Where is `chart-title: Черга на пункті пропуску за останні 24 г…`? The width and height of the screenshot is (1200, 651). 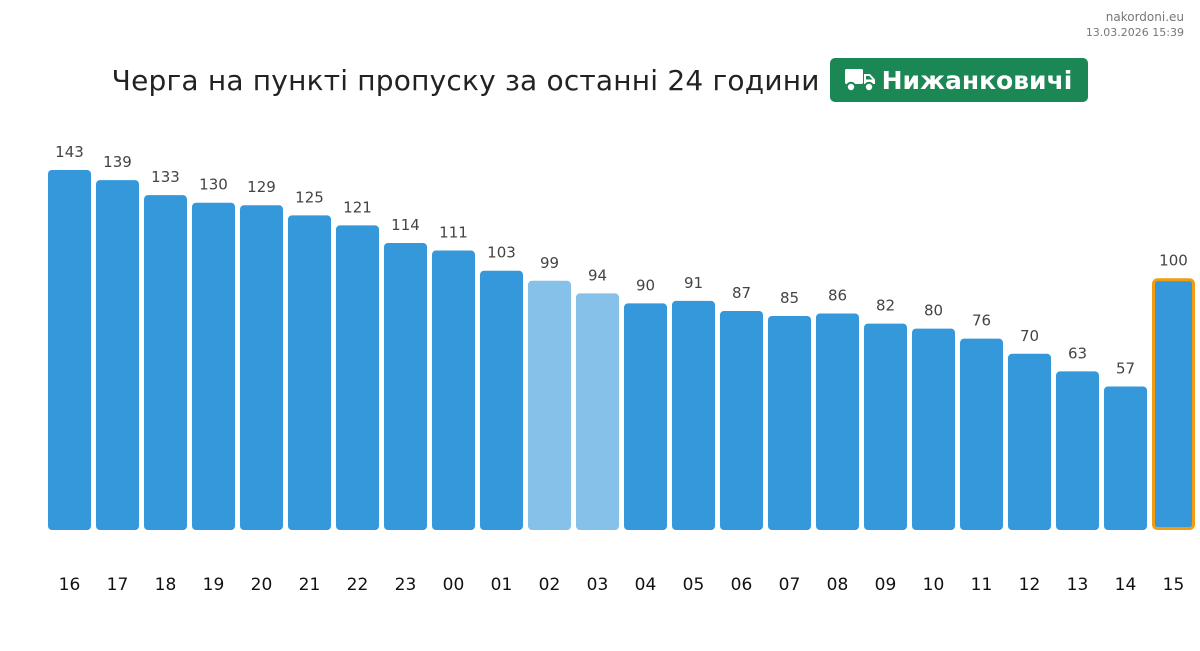
chart-title: Черга на пункті пропуску за останні 24 г… is located at coordinates (465, 80).